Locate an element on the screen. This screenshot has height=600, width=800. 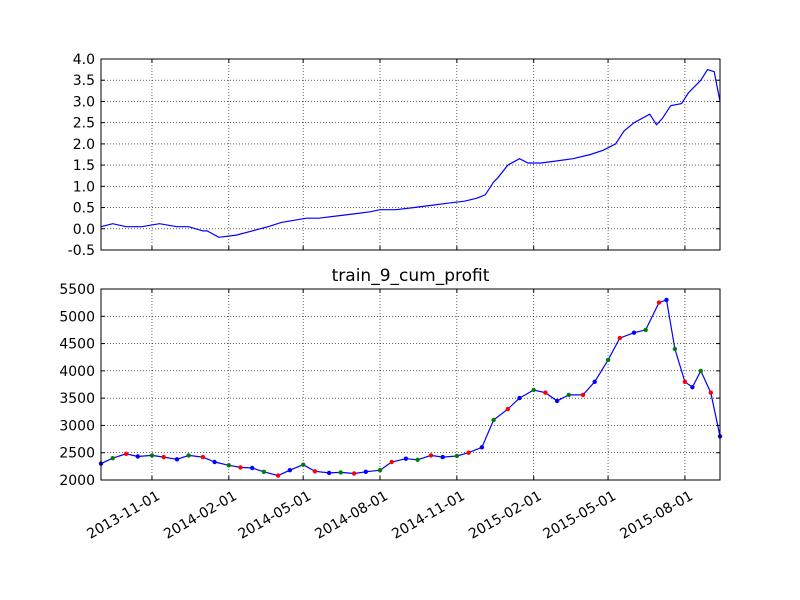
y-tick-label: 5500 is located at coordinates (77, 290).